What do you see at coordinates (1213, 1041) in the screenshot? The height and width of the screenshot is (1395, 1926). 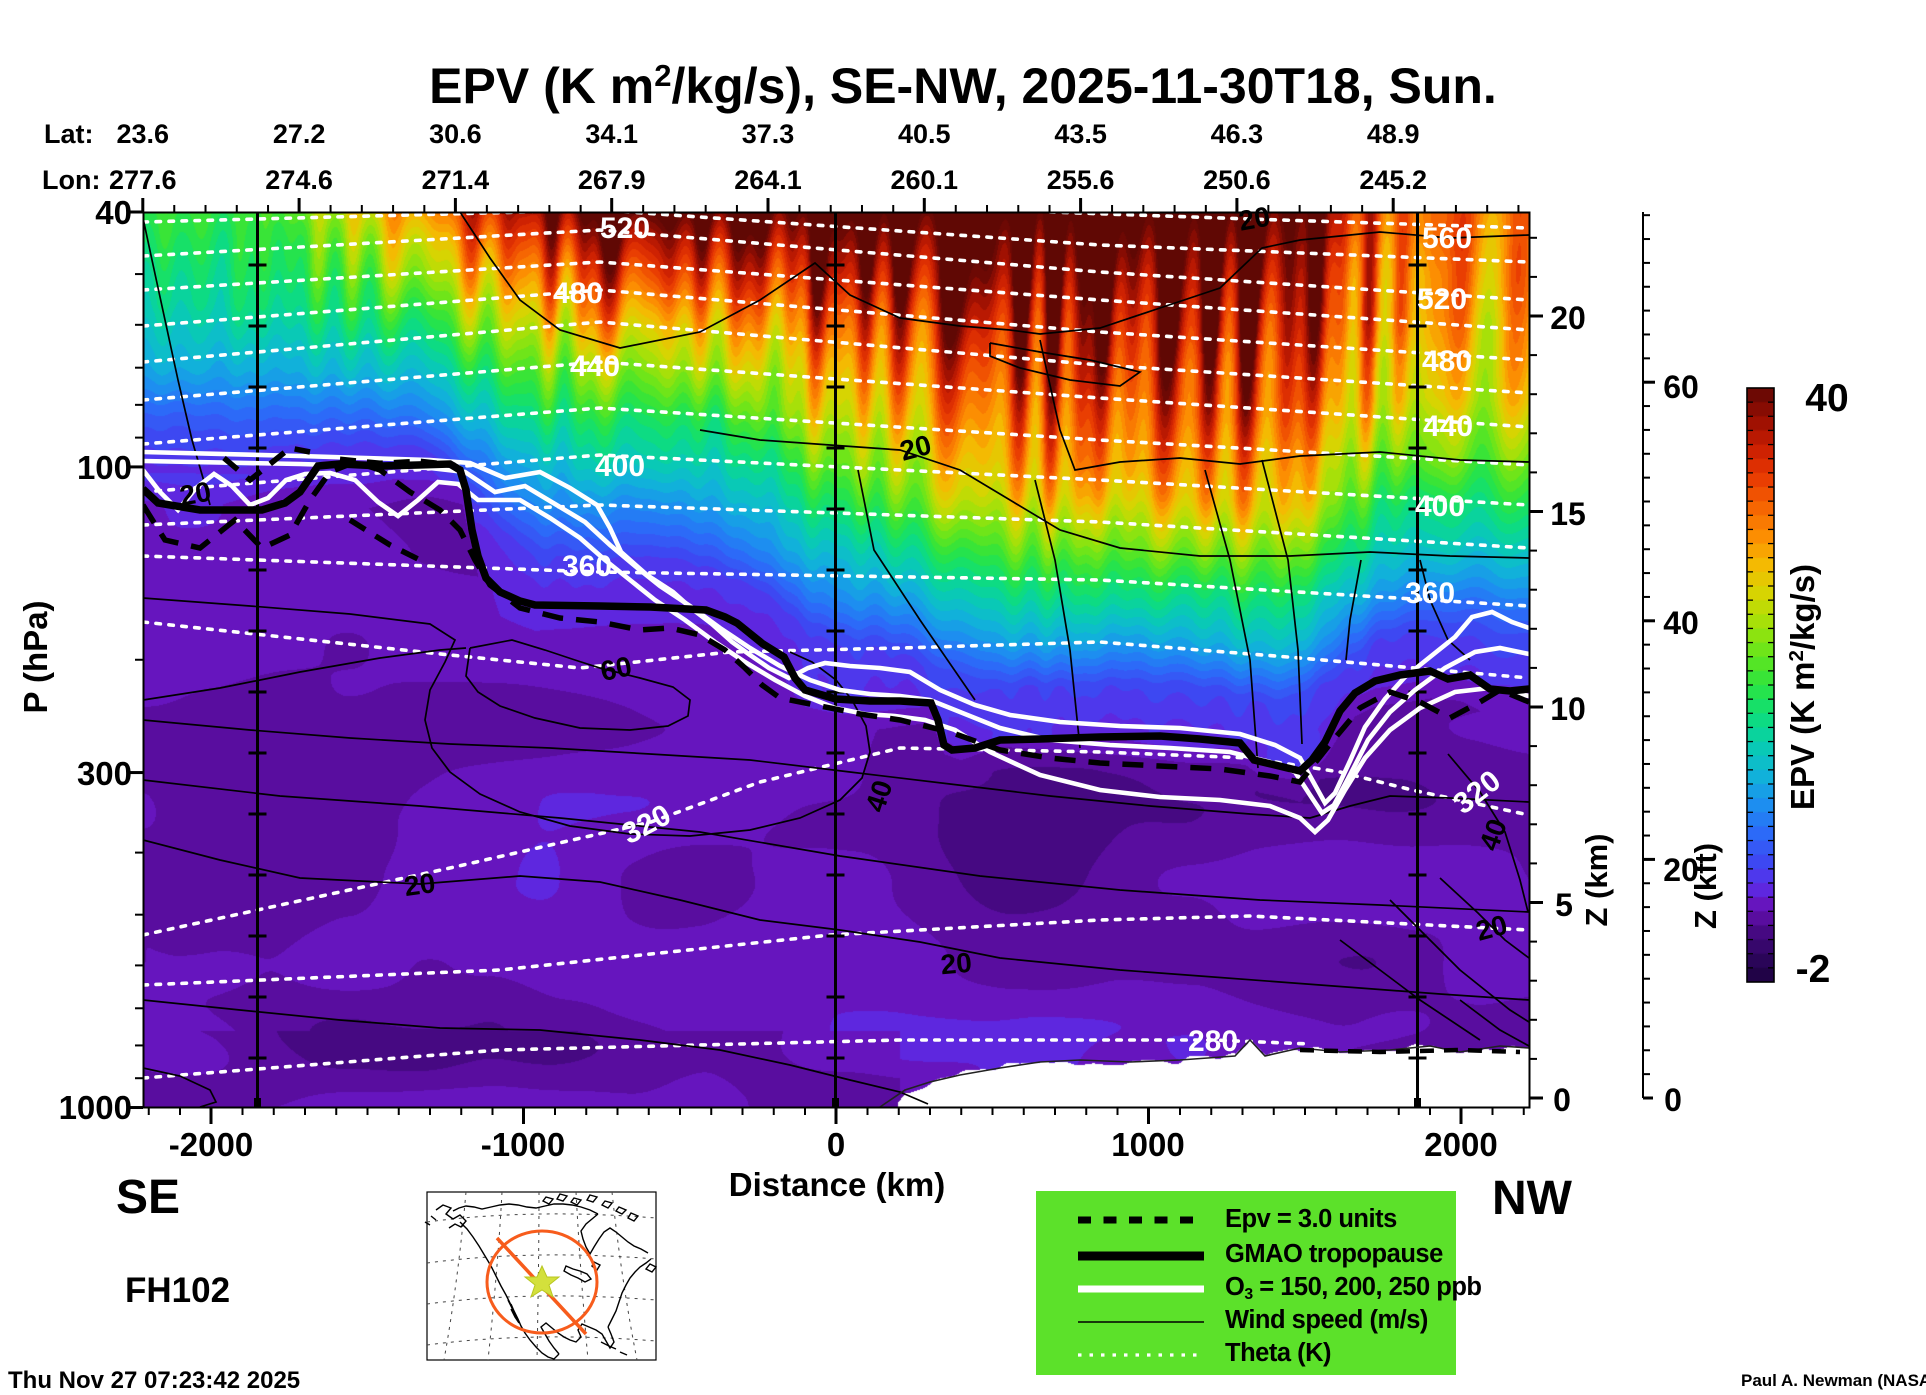 I see `svg-text: 280` at bounding box center [1213, 1041].